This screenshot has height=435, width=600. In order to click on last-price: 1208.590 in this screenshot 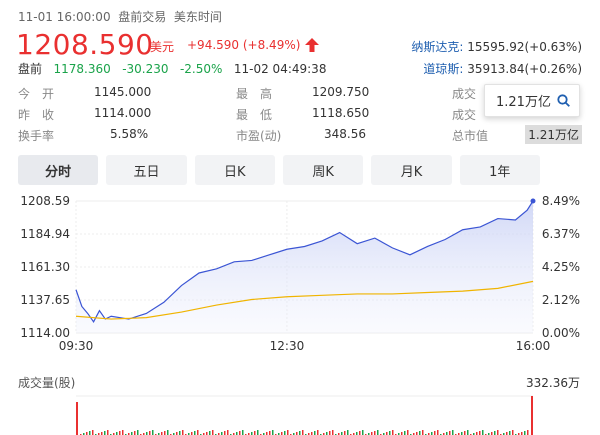, I will do `click(85, 44)`.